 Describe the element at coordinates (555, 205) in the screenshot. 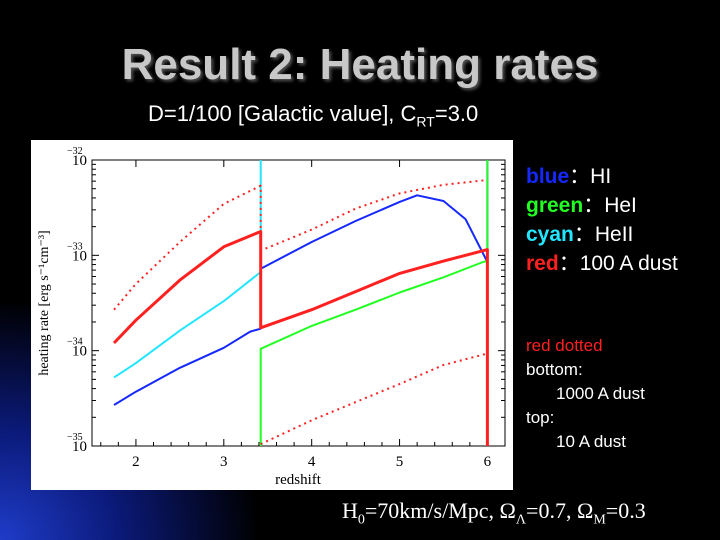

I see `legend-key: green` at that location.